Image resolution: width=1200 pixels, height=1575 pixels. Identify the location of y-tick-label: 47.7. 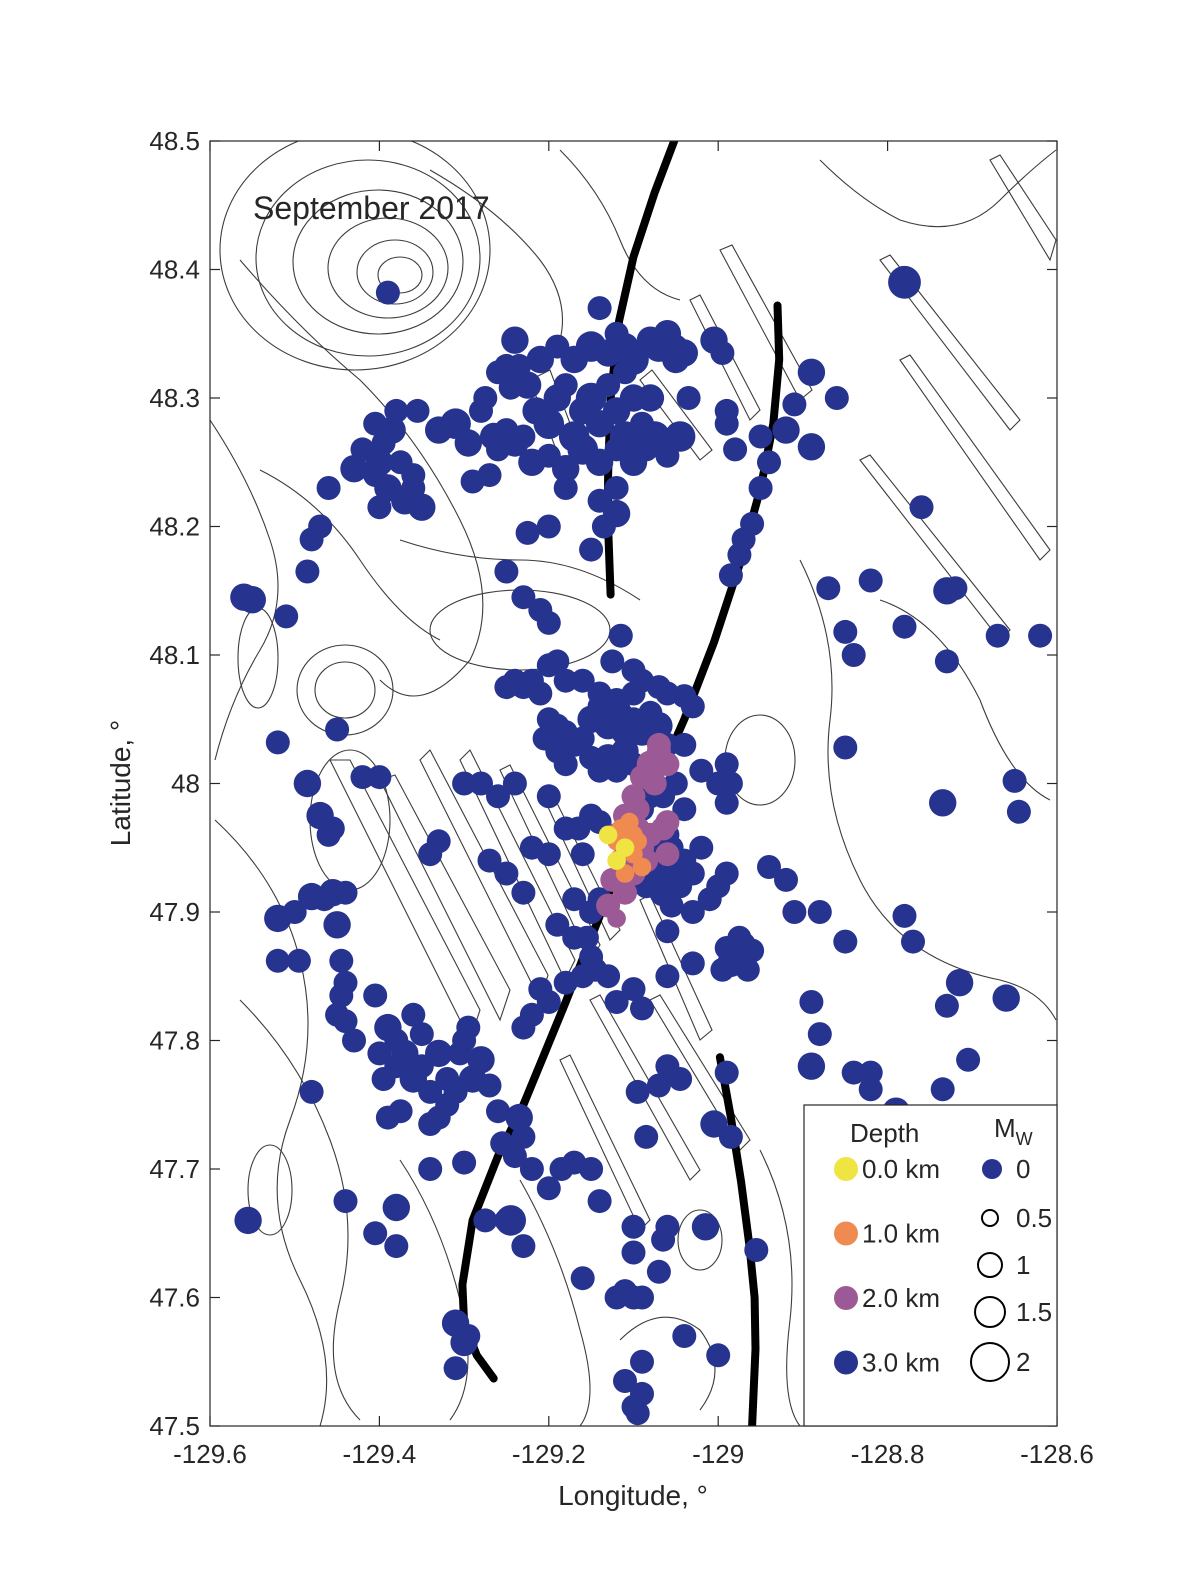
(174, 1169).